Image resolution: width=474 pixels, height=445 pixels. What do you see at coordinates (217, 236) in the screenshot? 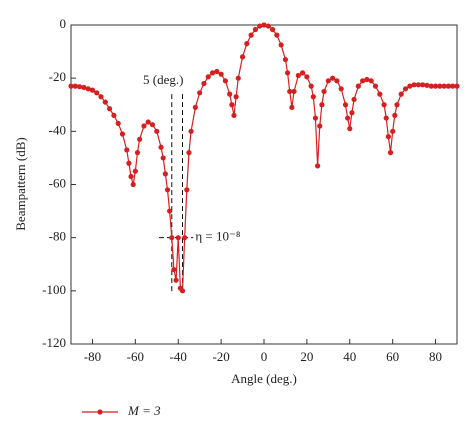
I see `annotation: η = 10⁻⁸` at bounding box center [217, 236].